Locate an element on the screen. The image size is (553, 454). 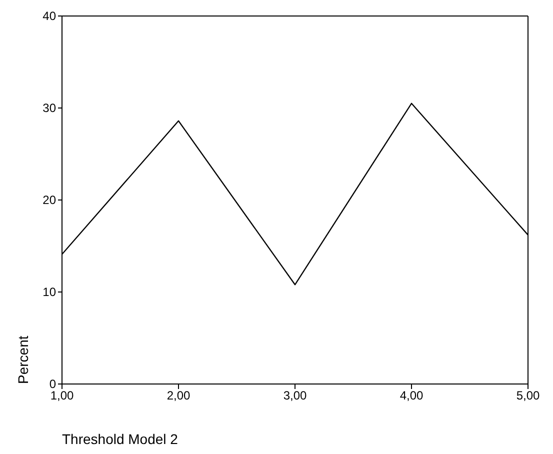
y-tick-label: 0 is located at coordinates (52, 384).